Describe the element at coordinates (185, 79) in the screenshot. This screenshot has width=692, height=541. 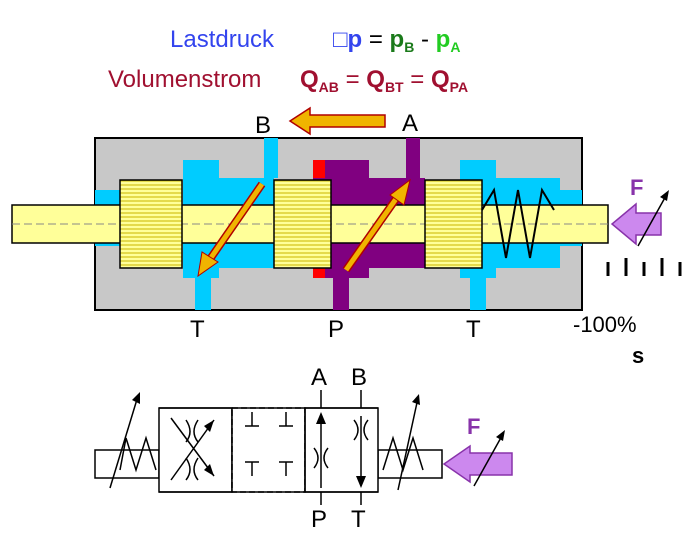
I see `flow-label: Volumenstrom` at that location.